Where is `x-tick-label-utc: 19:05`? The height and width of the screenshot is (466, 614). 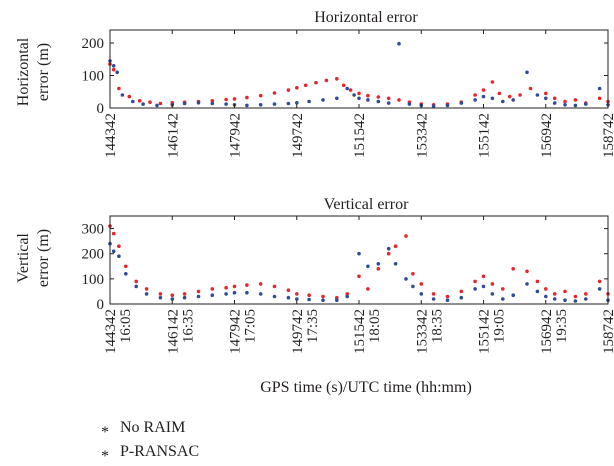
x-tick-label-utc: 19:05 is located at coordinates (500, 326).